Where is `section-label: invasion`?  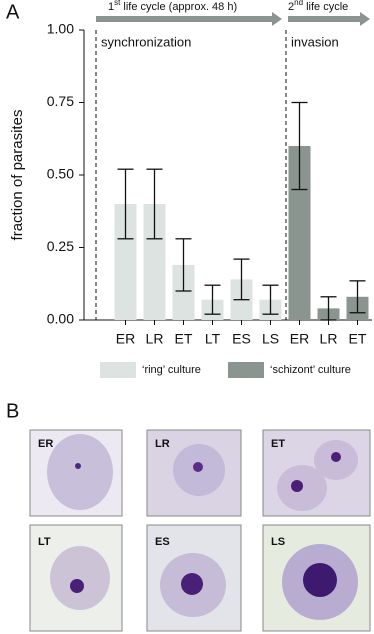 section-label: invasion is located at coordinates (315, 41).